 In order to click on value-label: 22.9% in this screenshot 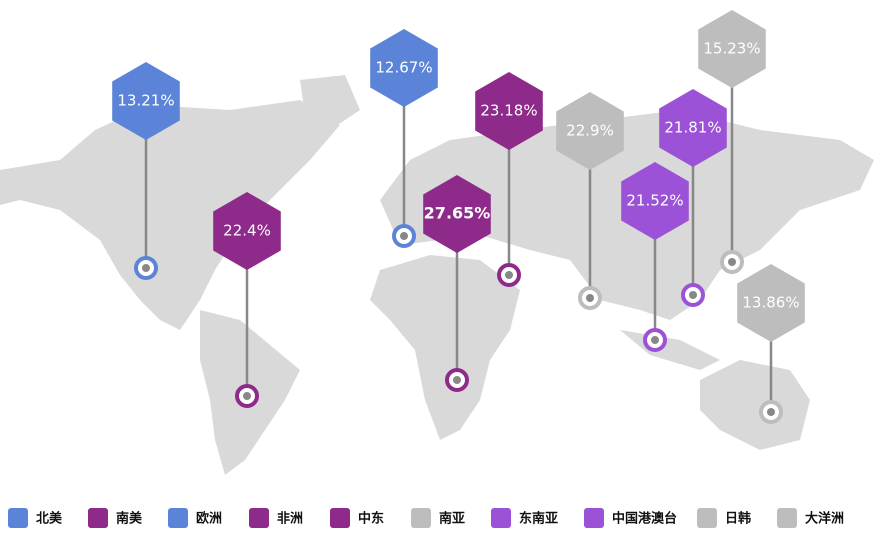, I will do `click(590, 131)`.